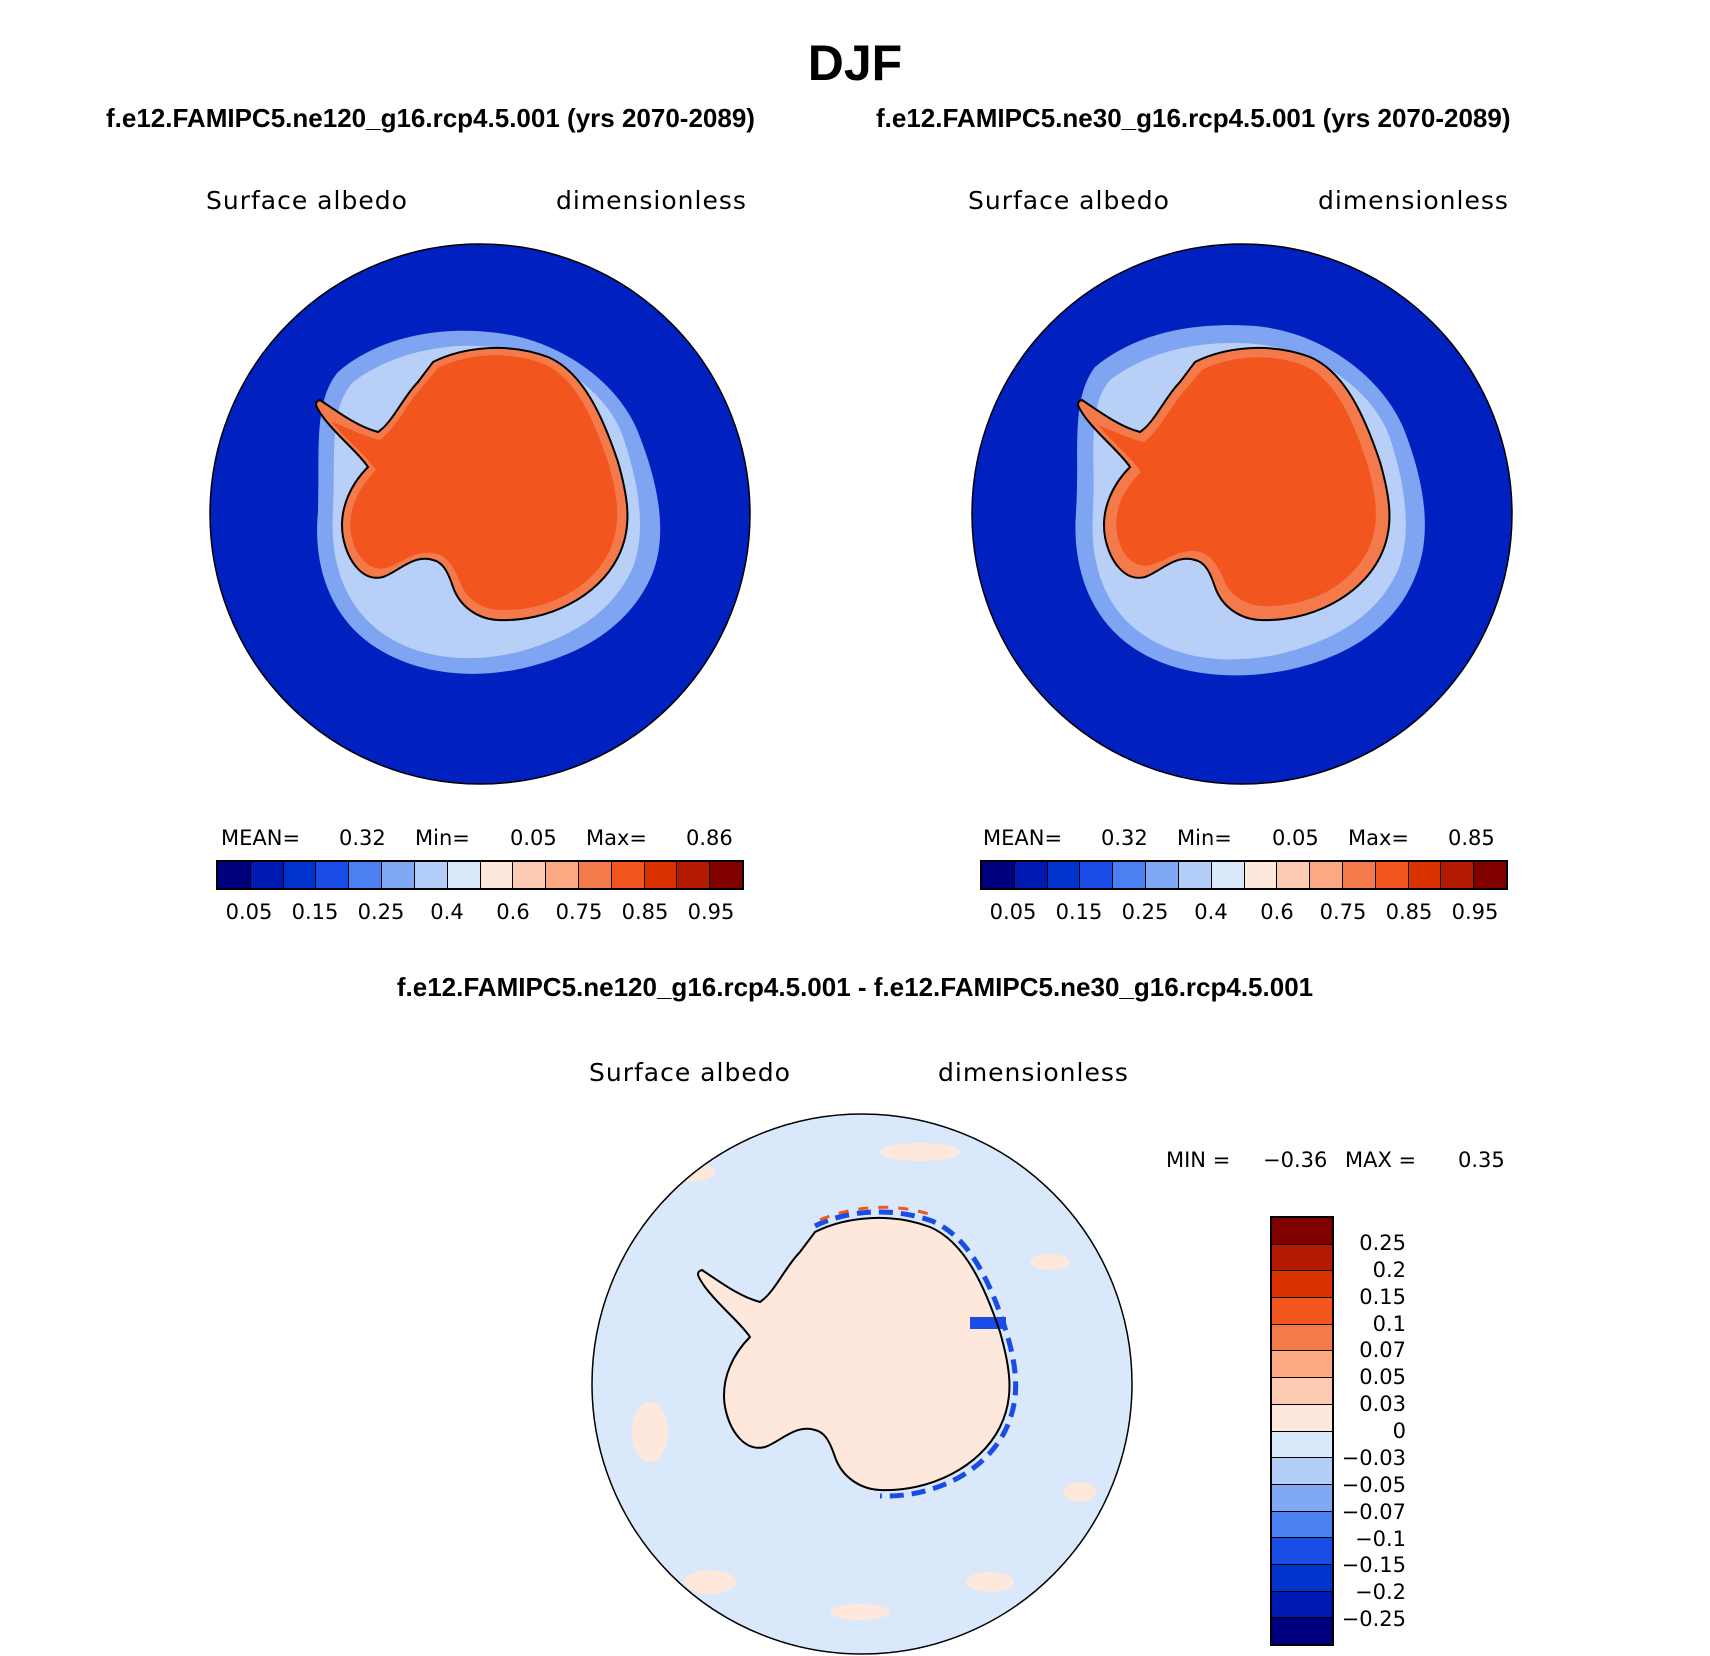 The height and width of the screenshot is (1656, 1710). What do you see at coordinates (1373, 1619) in the screenshot?
I see `difference-colorbar-tick-label: −0.25` at bounding box center [1373, 1619].